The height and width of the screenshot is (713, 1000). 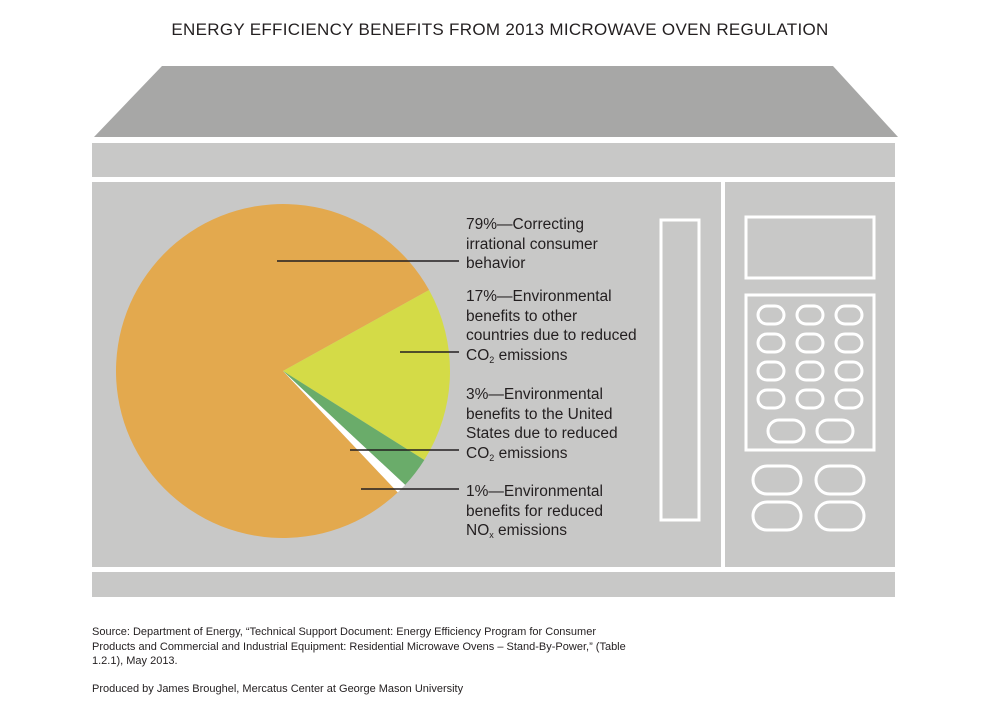 What do you see at coordinates (493, 160) in the screenshot?
I see `oven-top-band` at bounding box center [493, 160].